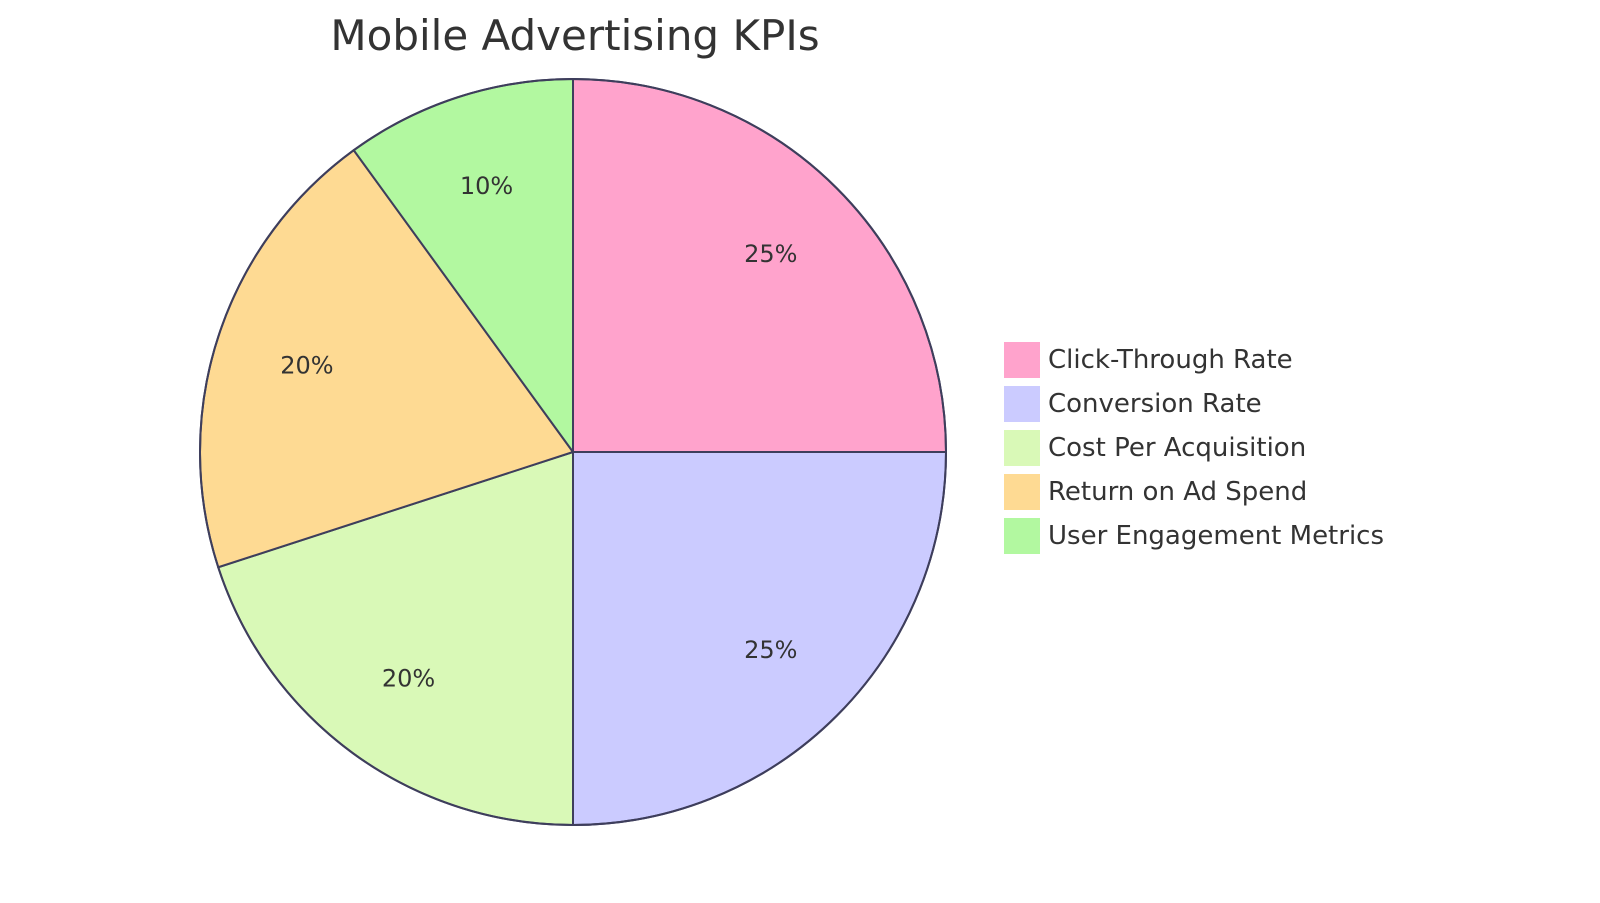  I want to click on legend-swatch-conversion-rate, so click(1022, 404).